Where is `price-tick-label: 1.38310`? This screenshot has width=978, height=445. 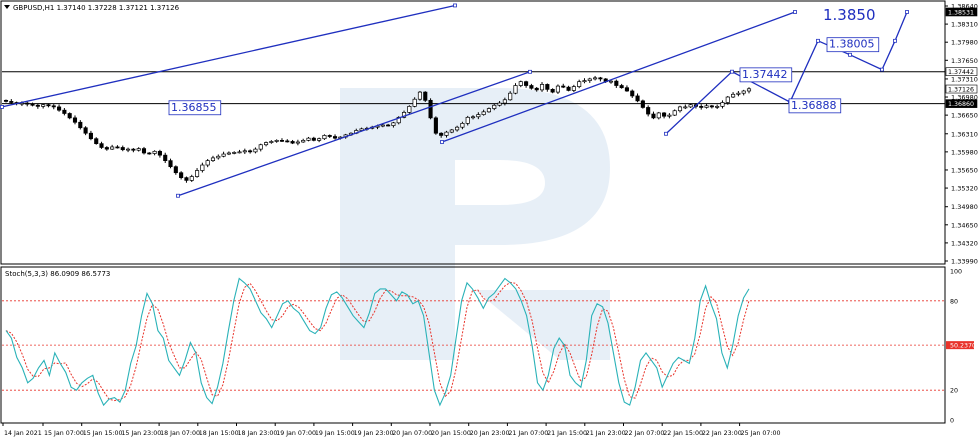
price-tick-label: 1.38310 is located at coordinates (964, 25).